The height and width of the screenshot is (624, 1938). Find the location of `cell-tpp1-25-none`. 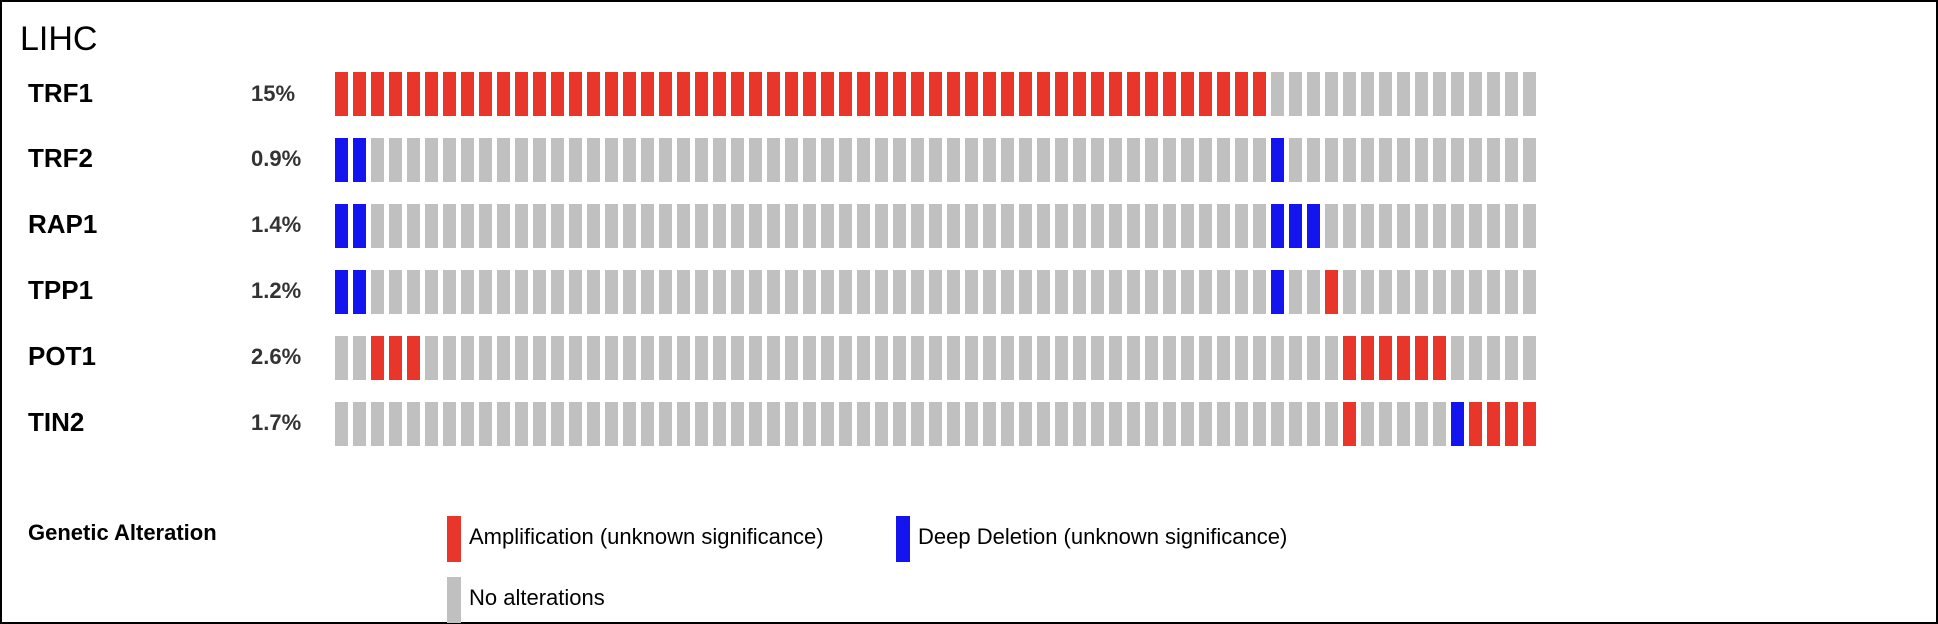

cell-tpp1-25-none is located at coordinates (791, 292).